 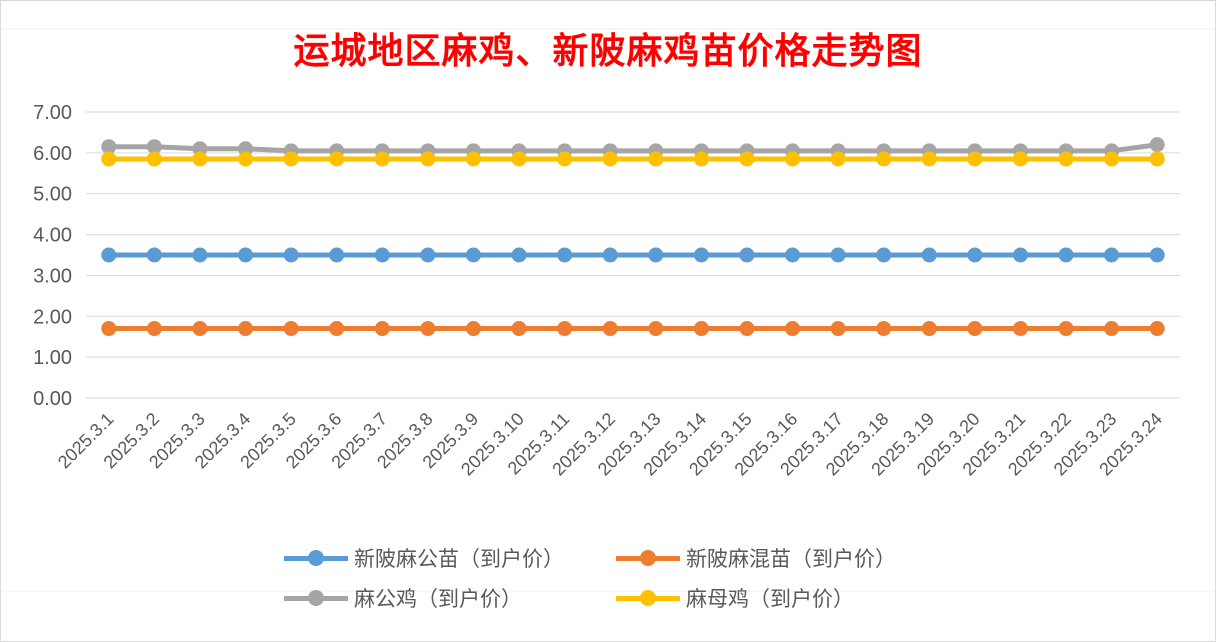 What do you see at coordinates (438, 599) in the screenshot?
I see `legend-label-rooster: 麻公鸡（到户价）` at bounding box center [438, 599].